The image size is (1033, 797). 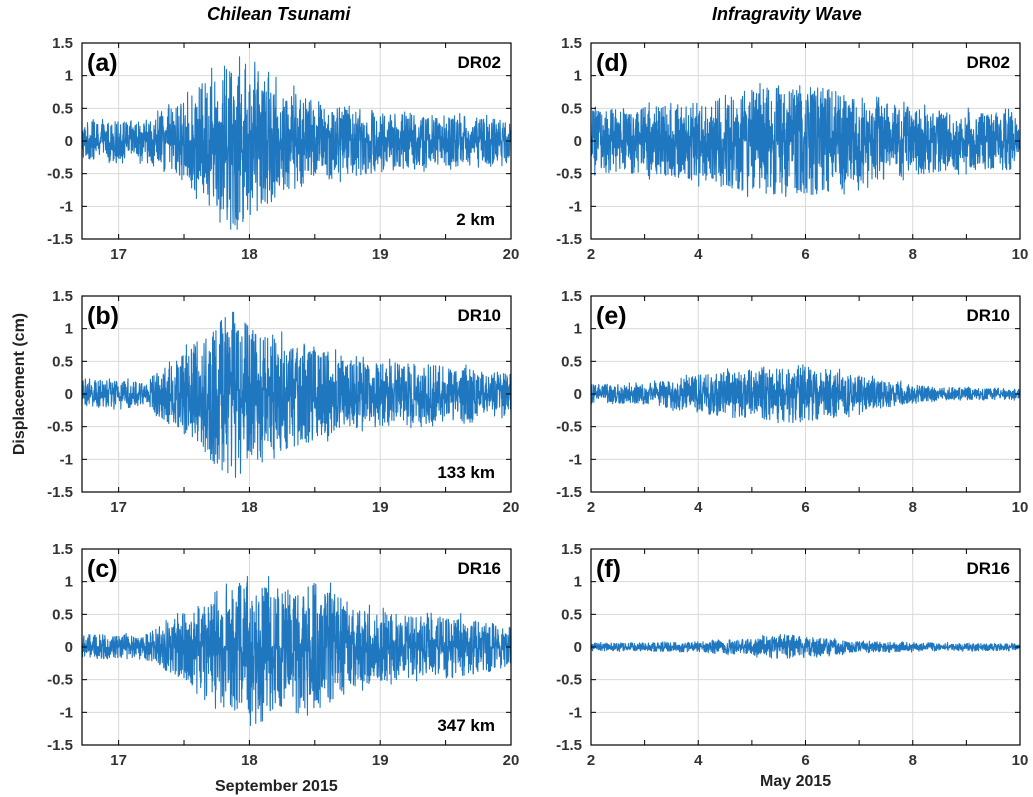 What do you see at coordinates (805, 760) in the screenshot?
I see `x-tick-label-f-2: 6` at bounding box center [805, 760].